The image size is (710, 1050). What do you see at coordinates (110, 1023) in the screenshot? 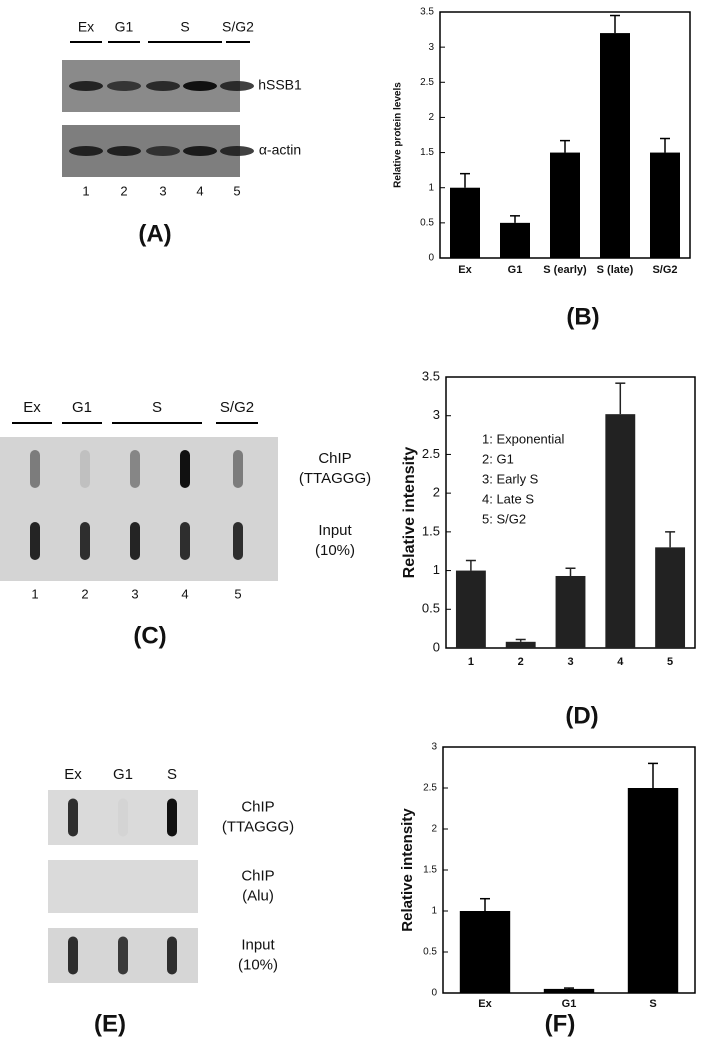
I see `panel-label: (E)` at bounding box center [110, 1023].